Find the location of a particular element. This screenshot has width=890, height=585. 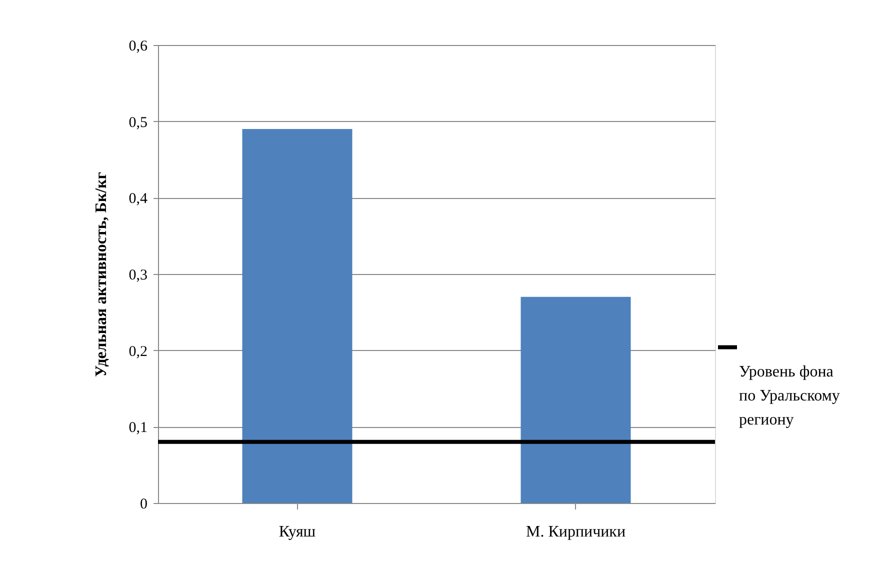

y-tick-label: 0,6 is located at coordinates (138, 46).